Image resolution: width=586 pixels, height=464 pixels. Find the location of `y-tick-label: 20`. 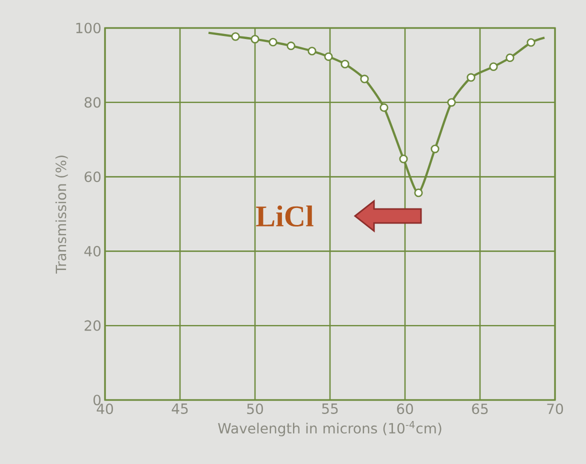

y-tick-label: 20 is located at coordinates (92, 325).